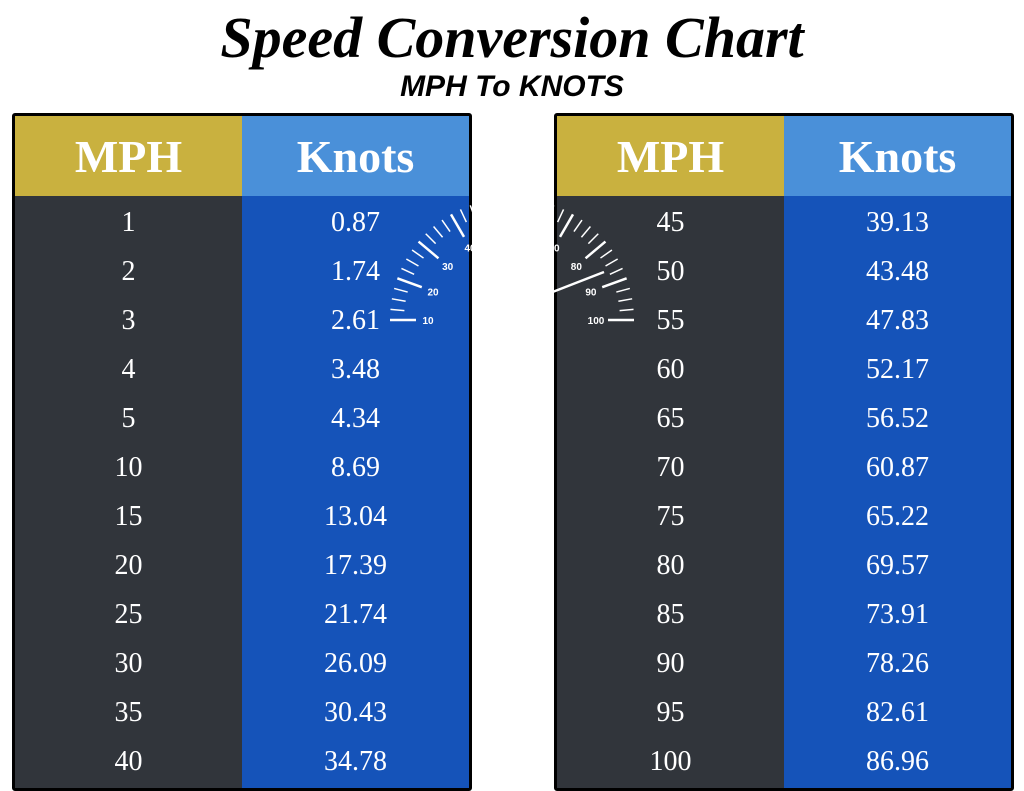 The height and width of the screenshot is (791, 1024). I want to click on cell: 13.04, so click(355, 516).